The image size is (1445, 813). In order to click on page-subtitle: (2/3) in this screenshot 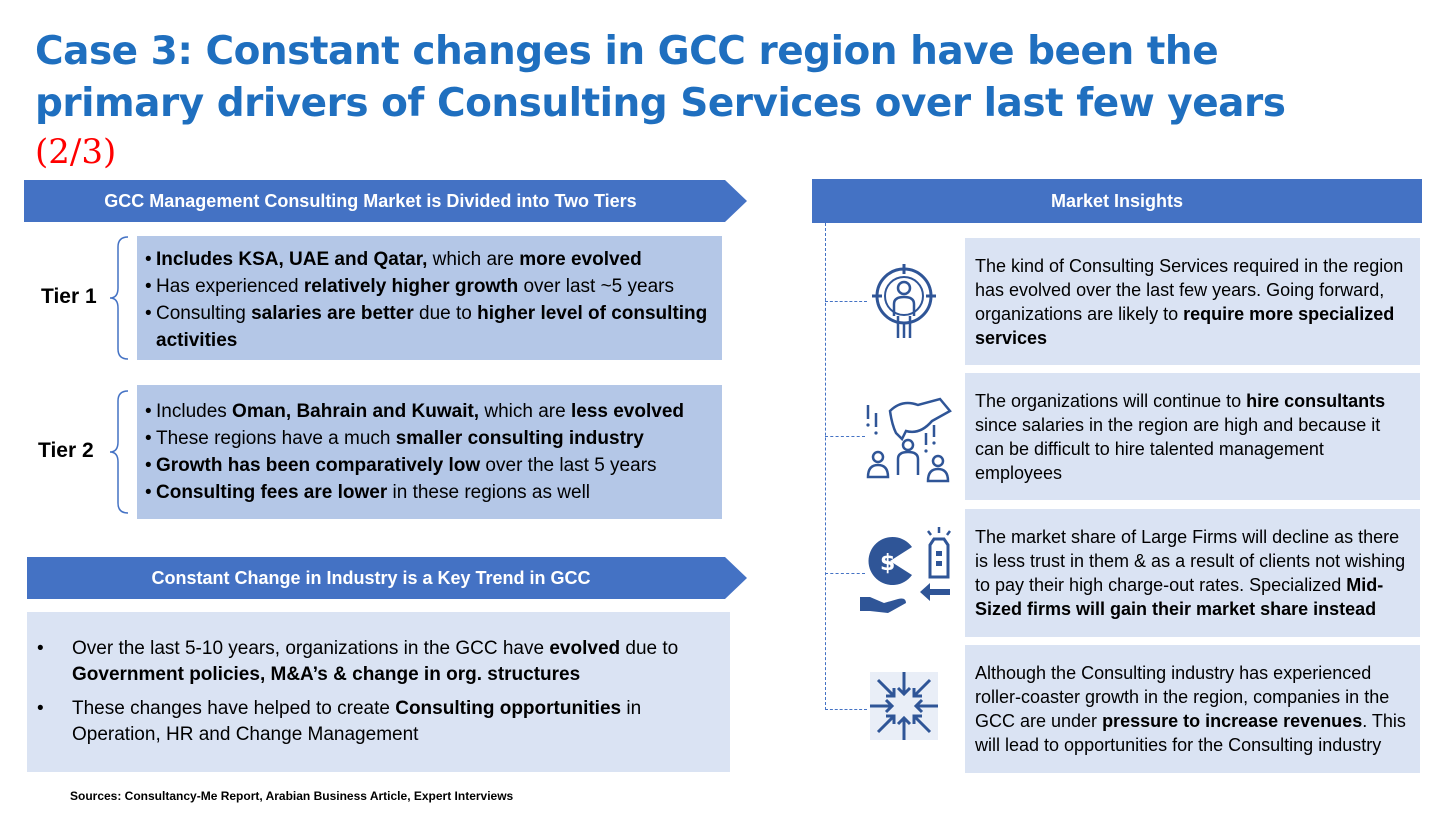, I will do `click(76, 152)`.